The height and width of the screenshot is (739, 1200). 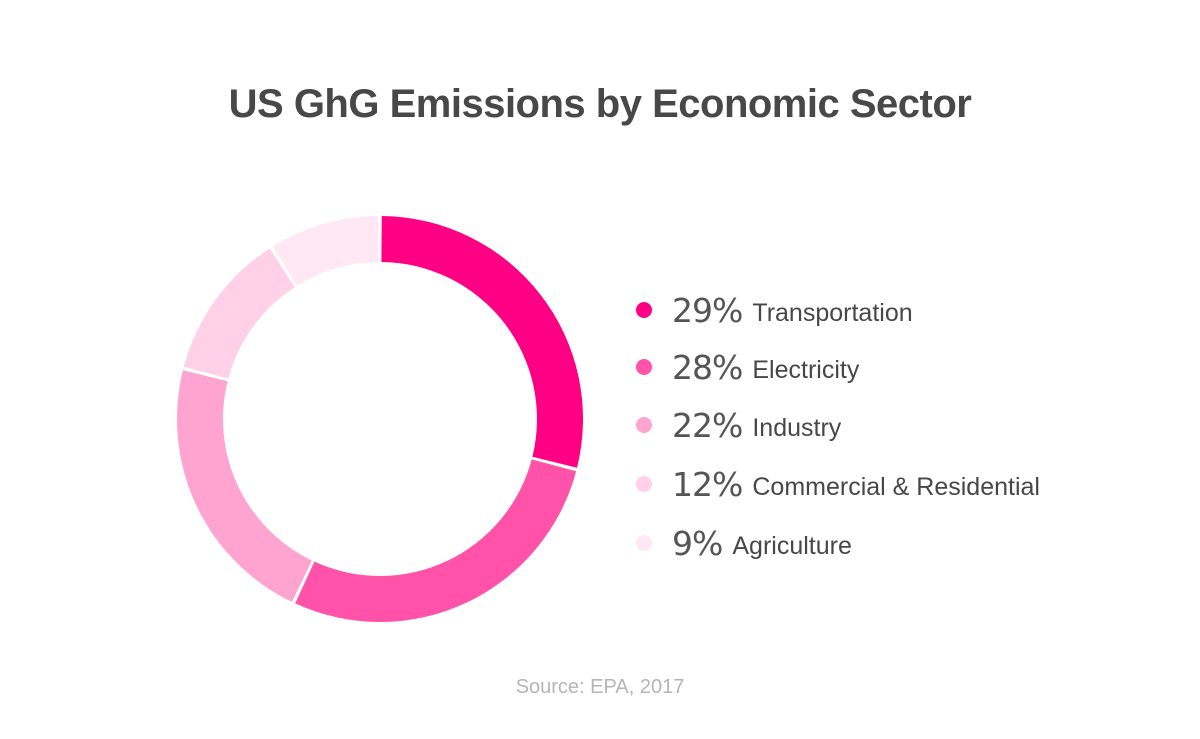 I want to click on legend-item: 22% Industry, so click(x=738, y=425).